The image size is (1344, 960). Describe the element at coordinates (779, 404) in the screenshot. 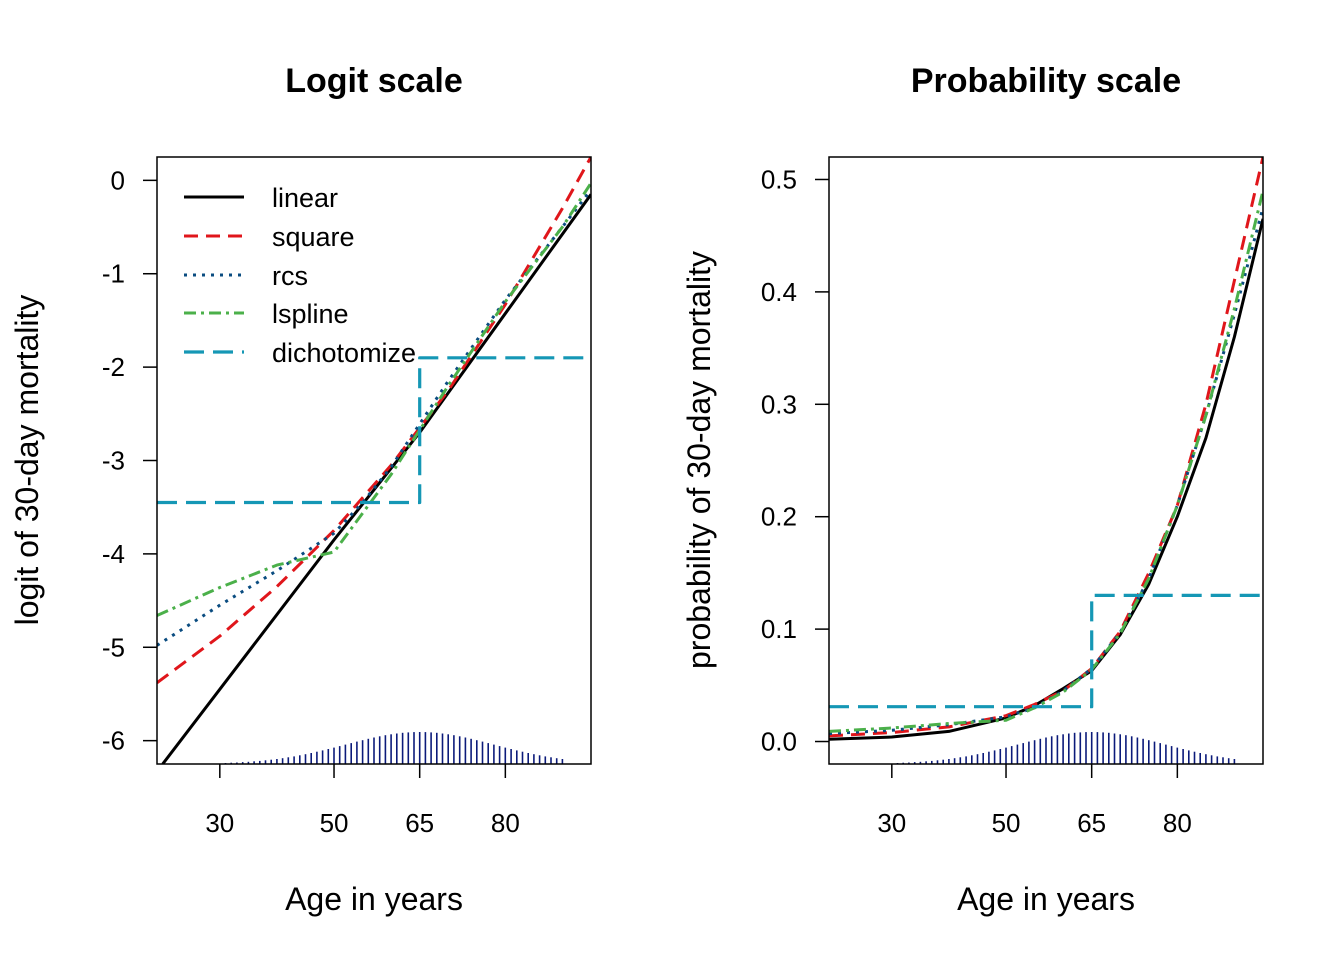

I see `y-tick-label: 0.3` at that location.